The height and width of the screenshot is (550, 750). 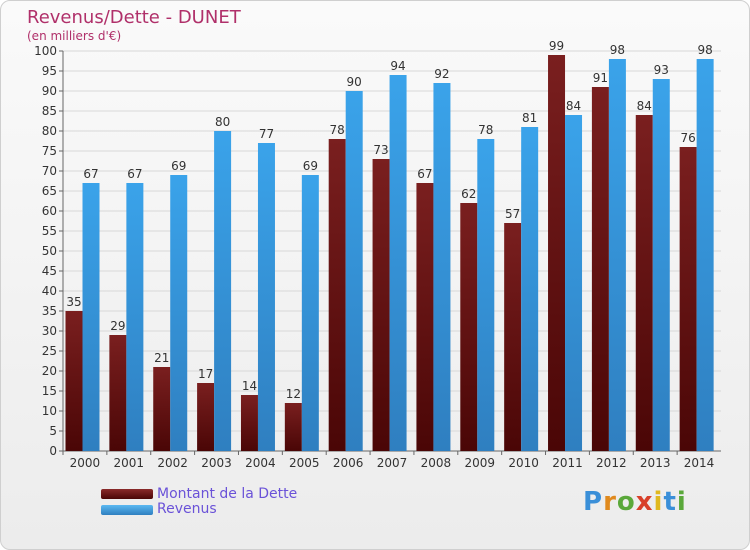 I want to click on bar-dette-2014, so click(x=688, y=299).